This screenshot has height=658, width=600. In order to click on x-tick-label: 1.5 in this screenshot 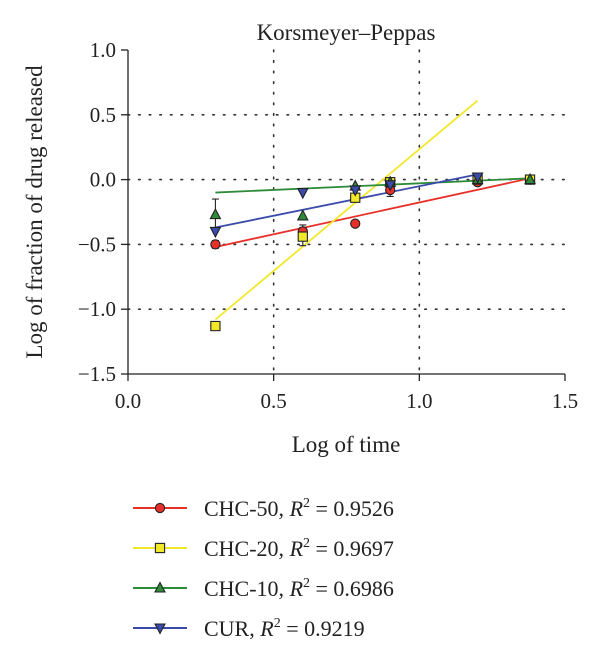, I will do `click(565, 401)`.